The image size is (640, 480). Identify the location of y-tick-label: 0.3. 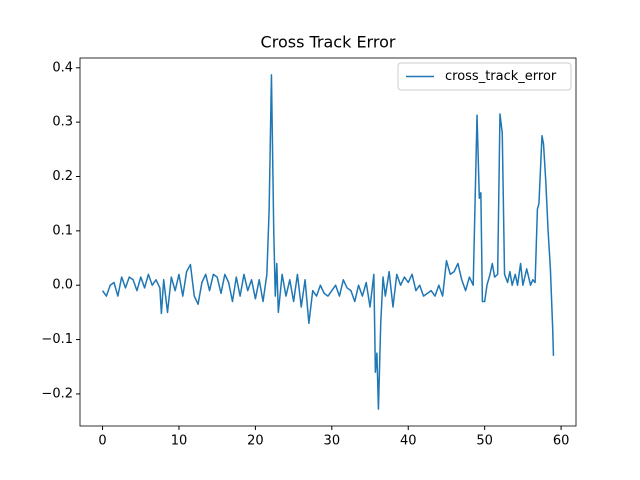
(62, 122).